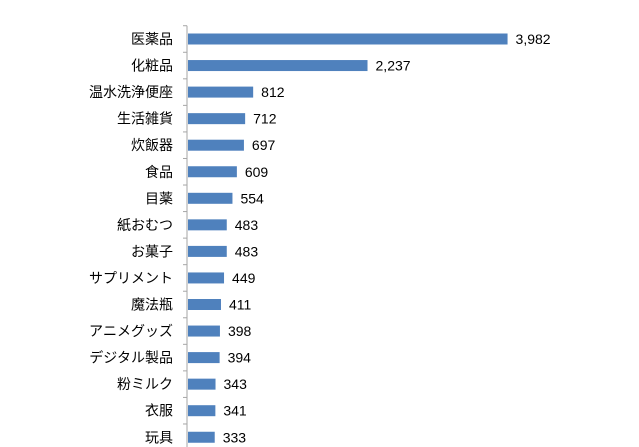  I want to click on value-label: 554, so click(252, 198).